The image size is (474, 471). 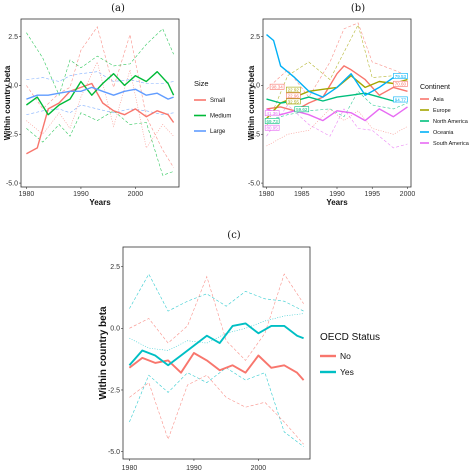 I want to click on value-label: 70.60, so click(x=401, y=84).